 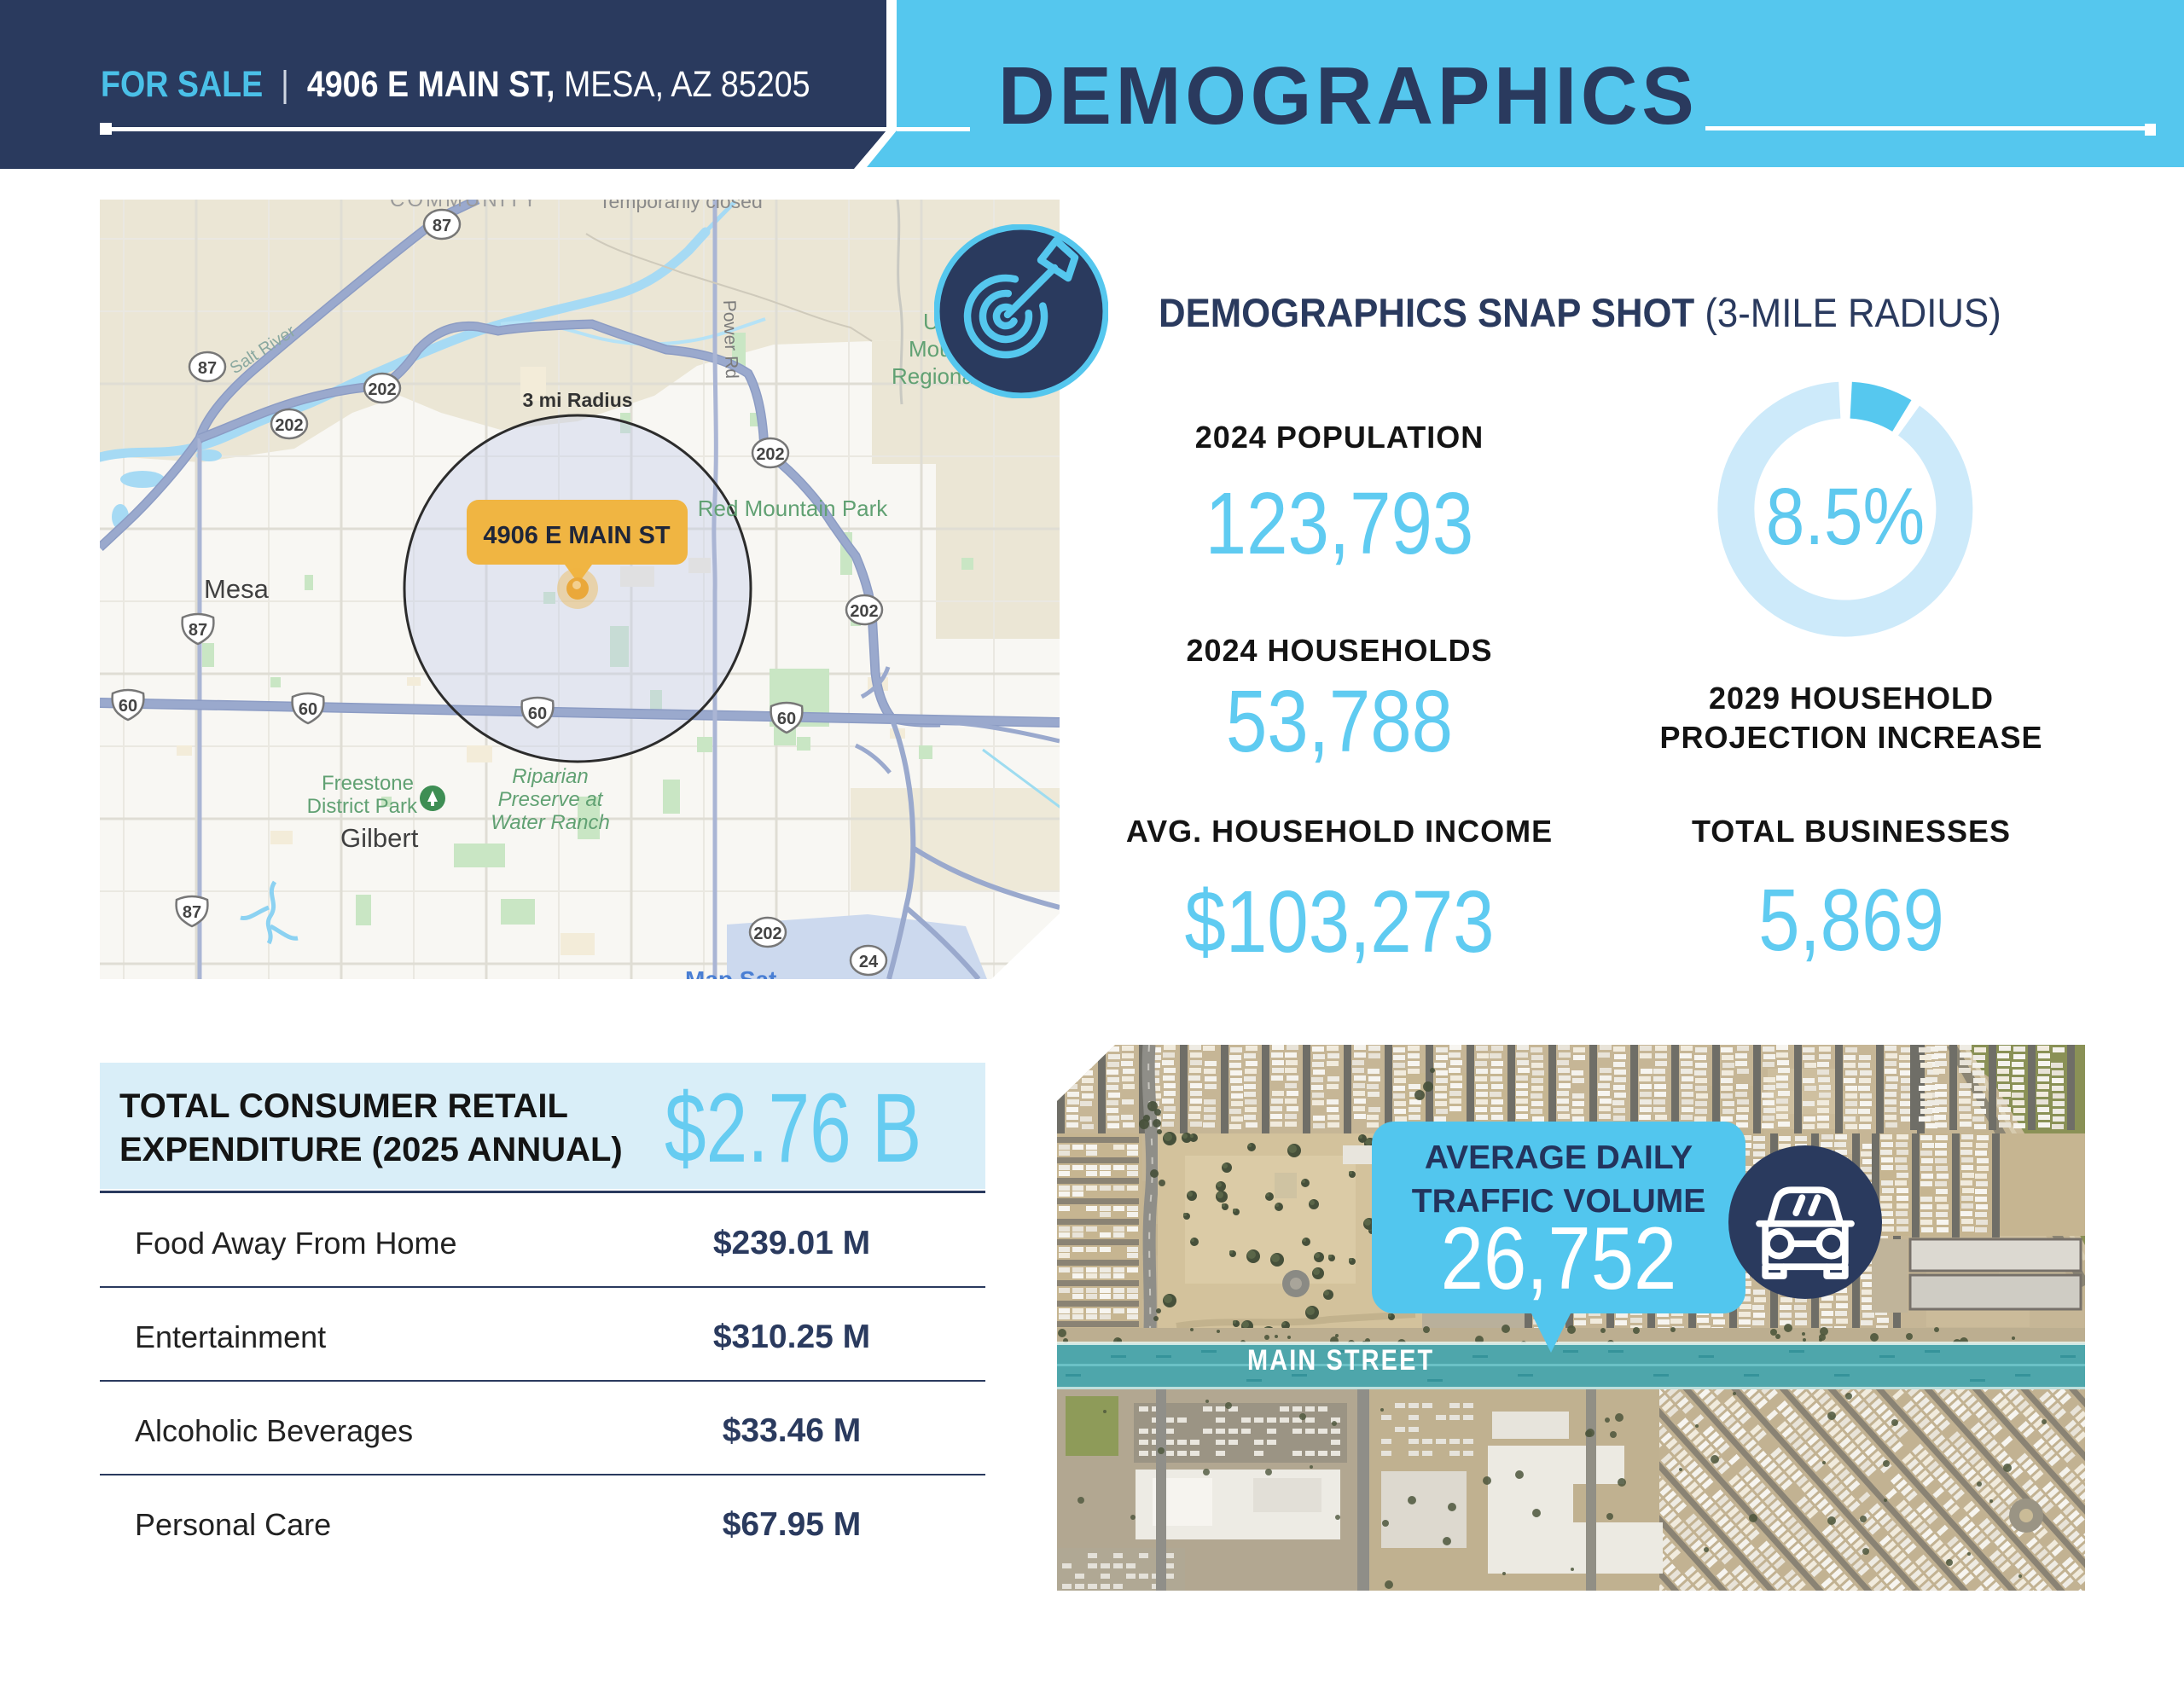 I want to click on svg-text: Preserve at, so click(x=551, y=800).